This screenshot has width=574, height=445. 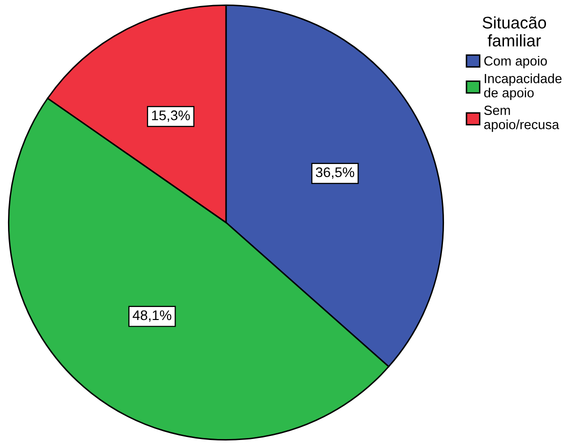 What do you see at coordinates (152, 316) in the screenshot?
I see `data-label: 48,1%` at bounding box center [152, 316].